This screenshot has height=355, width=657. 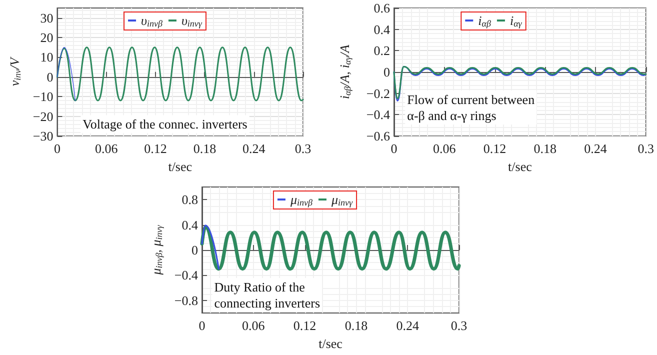 I want to click on y-tick-label: 10, so click(x=47, y=57).